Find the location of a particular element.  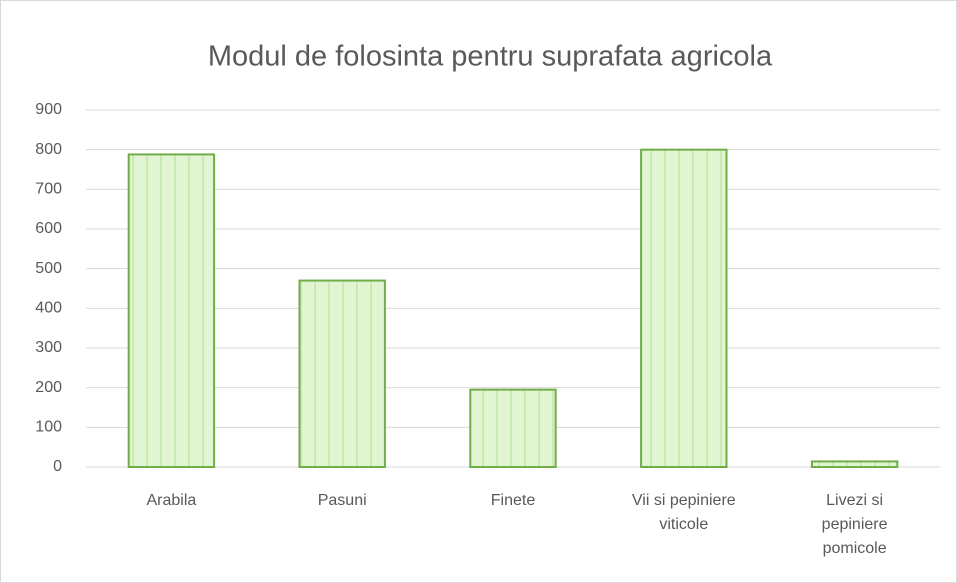

x-tick-label: Vii si pepiniere viticole is located at coordinates (684, 512).